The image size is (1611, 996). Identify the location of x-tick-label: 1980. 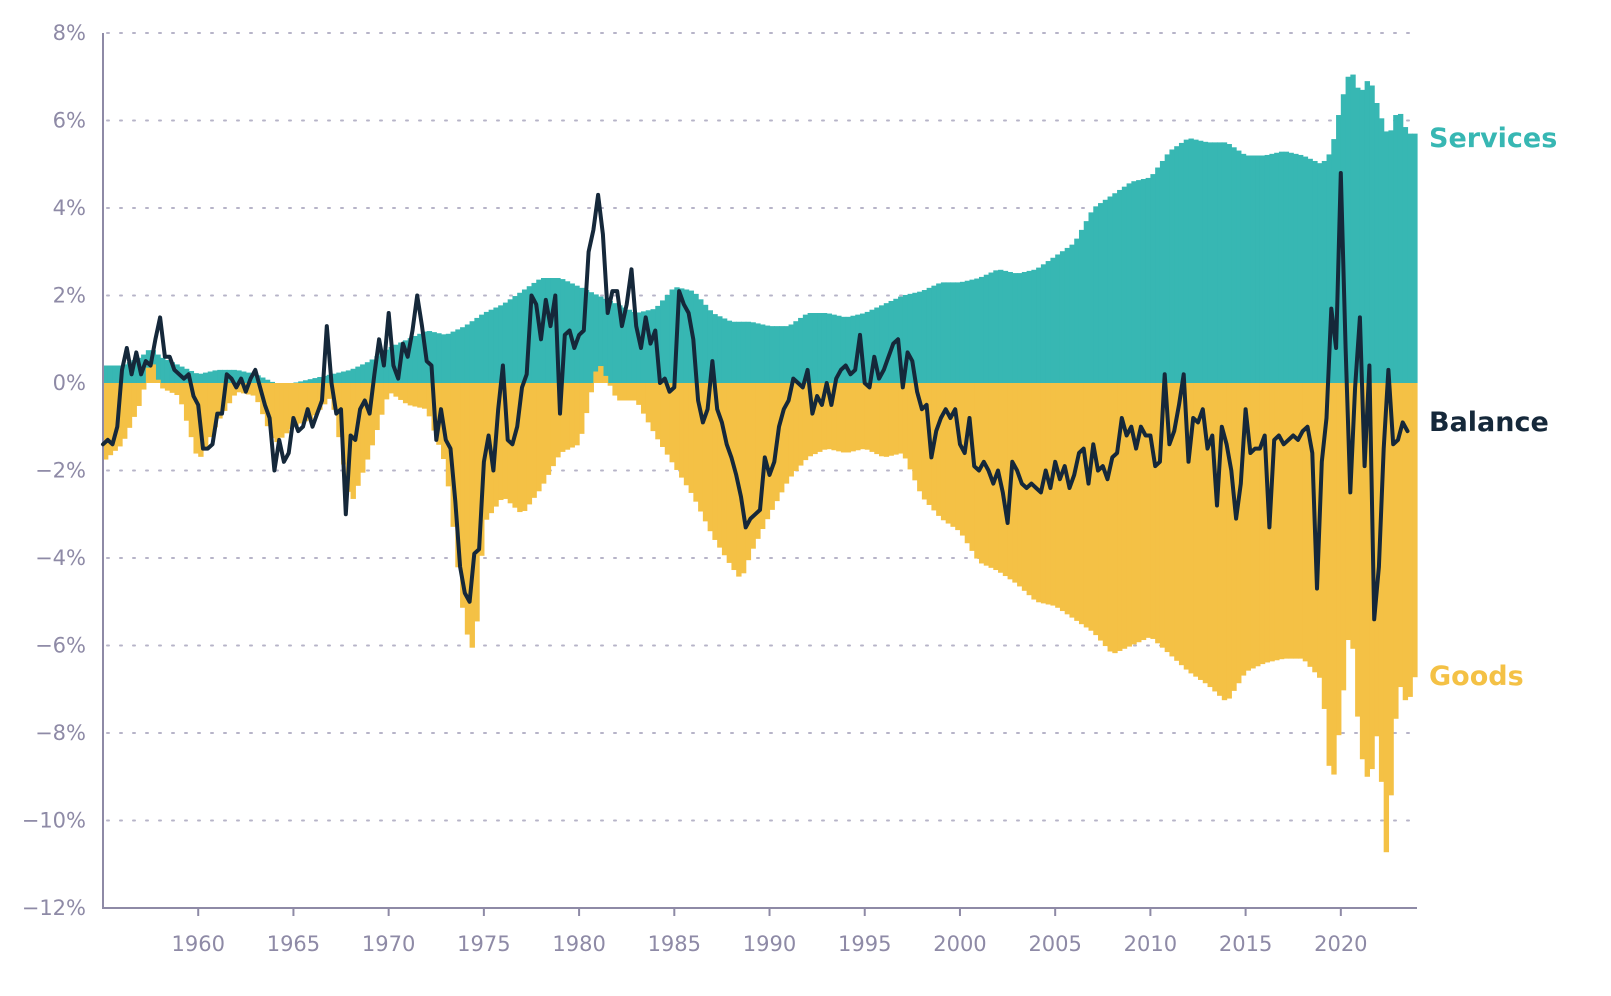
(578, 944).